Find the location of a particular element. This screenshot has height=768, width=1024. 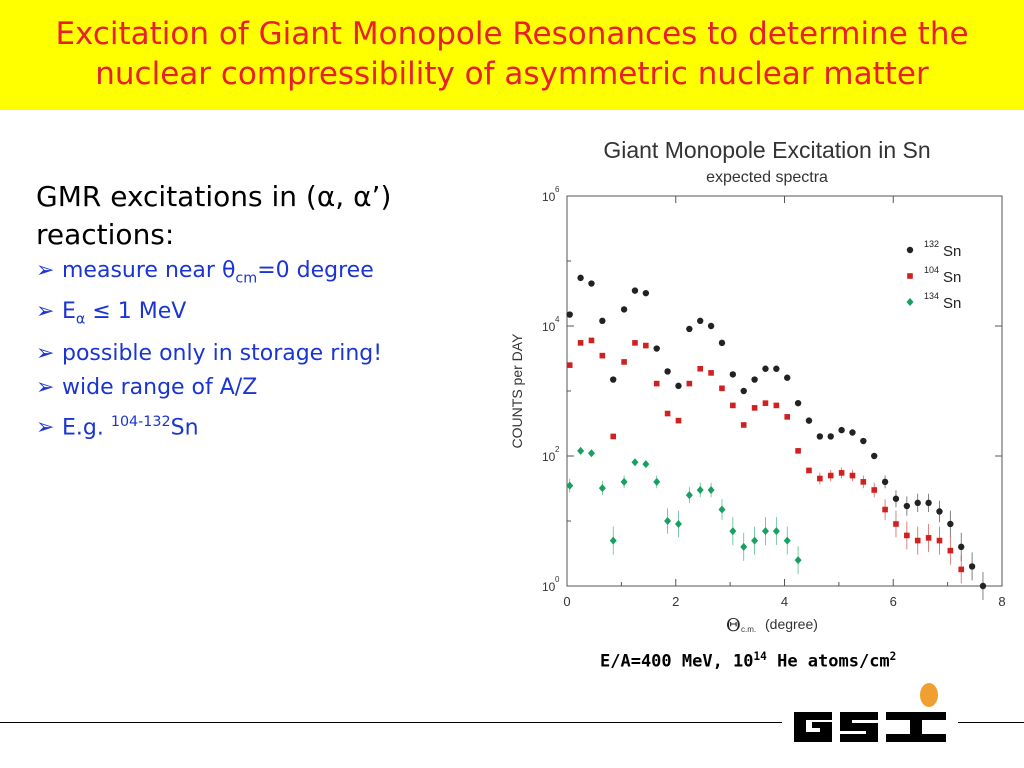

y-axis-label: COUNTS per DAY is located at coordinates (517, 391).